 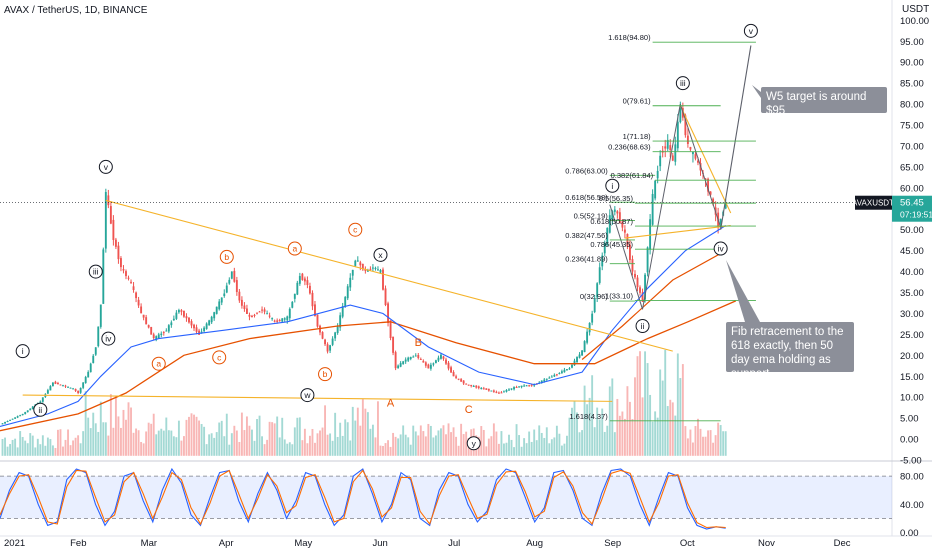 What do you see at coordinates (751, 31) in the screenshot?
I see `wave-label: v` at bounding box center [751, 31].